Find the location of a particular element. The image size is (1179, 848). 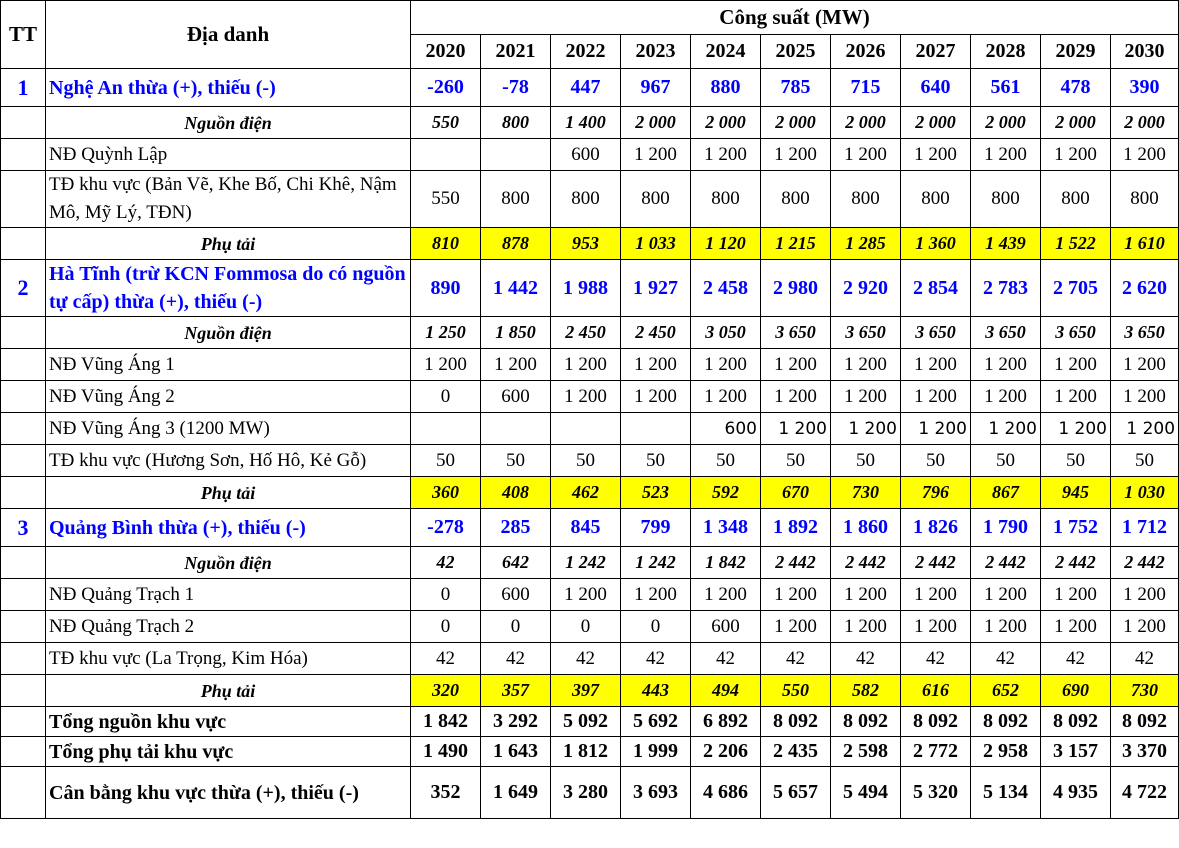

value-cell: 1 360 is located at coordinates (935, 243).